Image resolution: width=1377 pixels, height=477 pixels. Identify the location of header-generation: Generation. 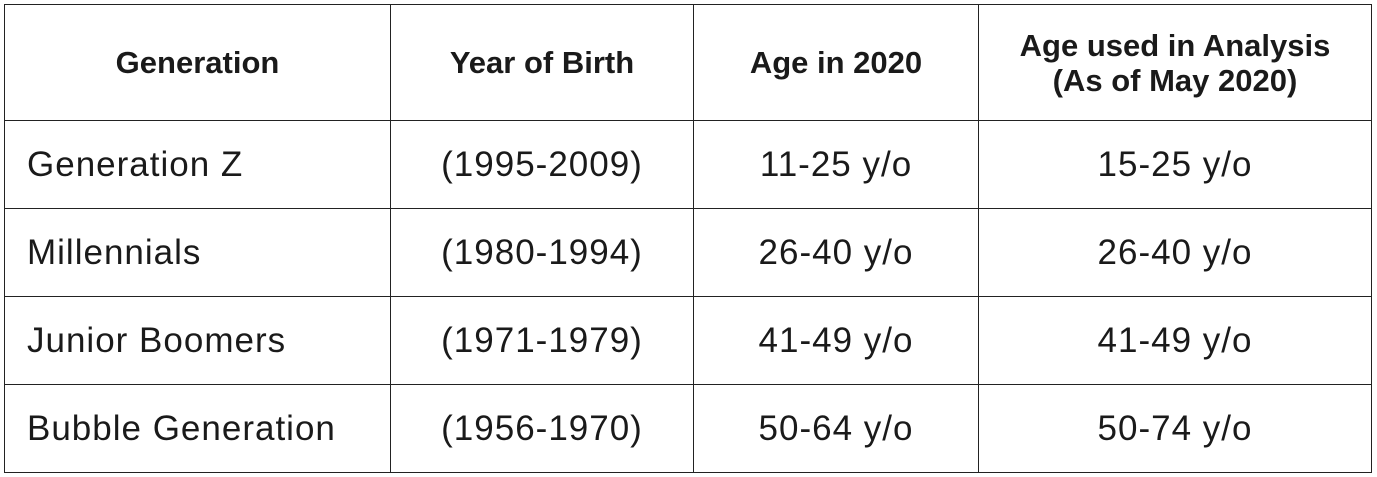
(197, 62).